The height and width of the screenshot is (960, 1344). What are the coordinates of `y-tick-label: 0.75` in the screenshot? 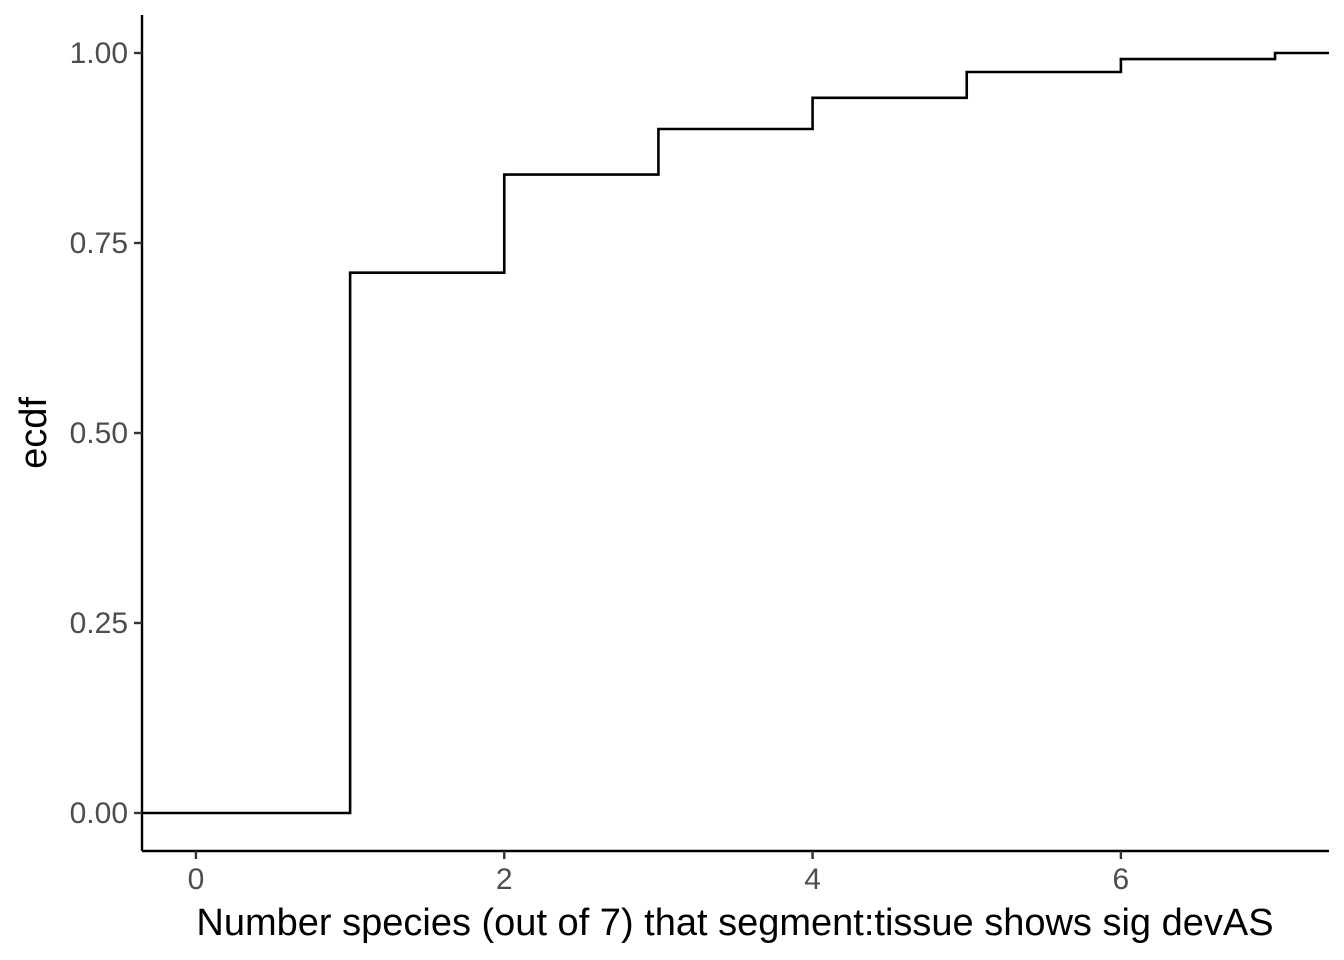 It's located at (99, 243).